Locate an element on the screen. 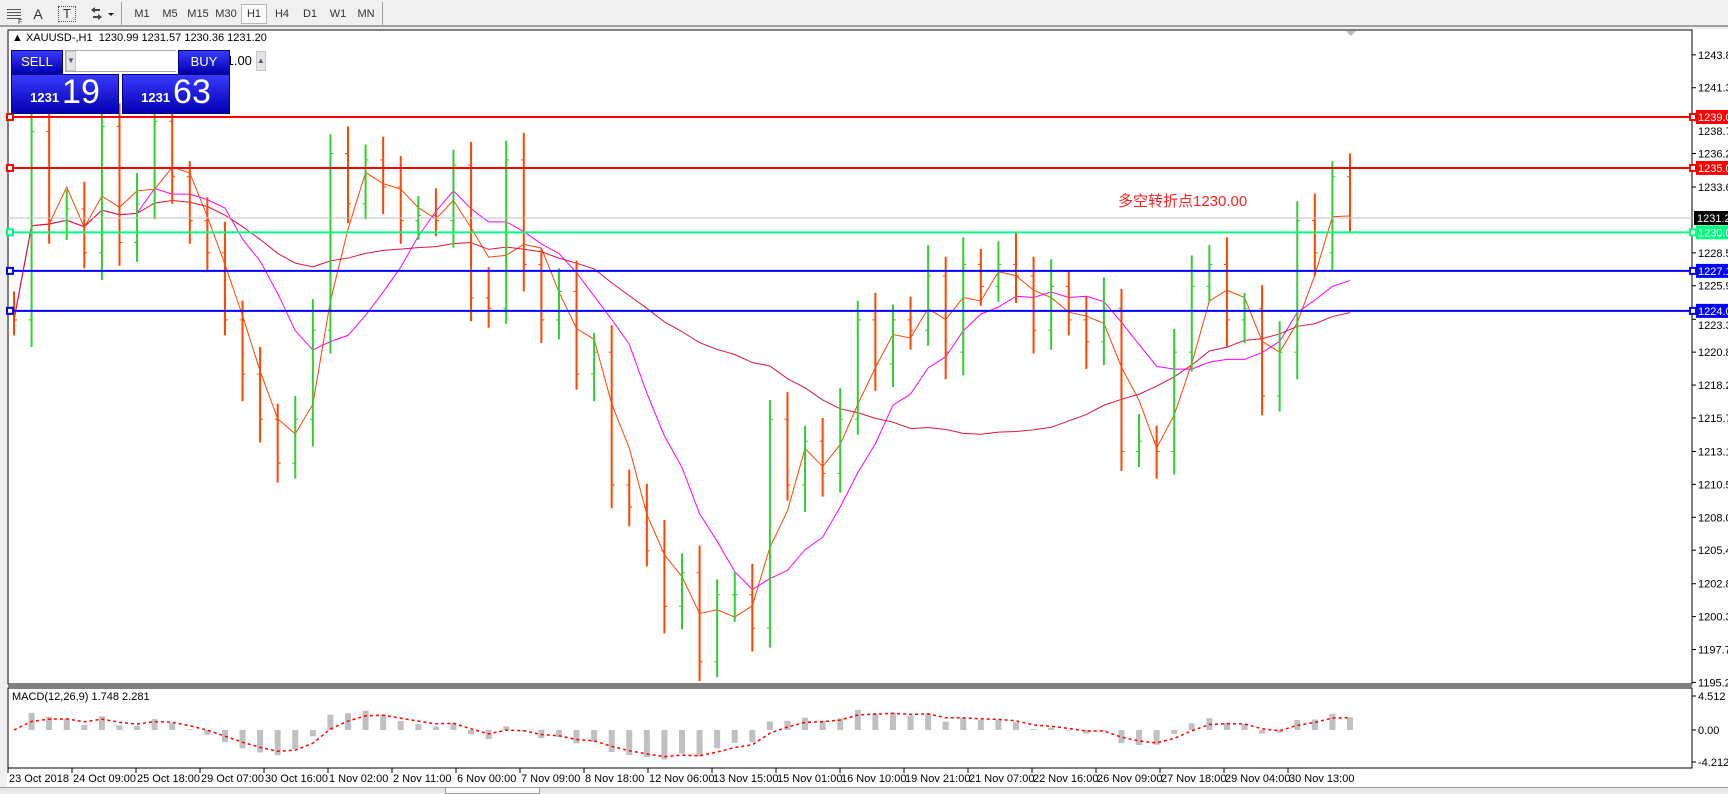 Image resolution: width=1728 pixels, height=794 pixels. timeframe-h4: H4 is located at coordinates (282, 14).